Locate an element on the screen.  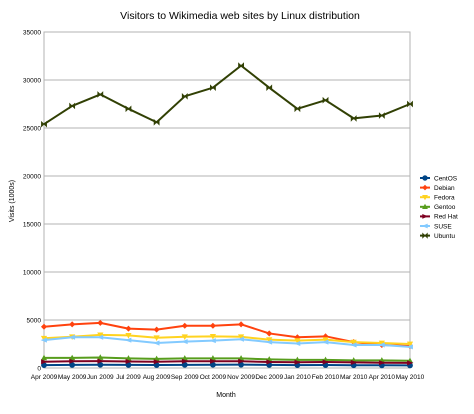
legend-item-ubuntu: Ubuntu is located at coordinates (437, 236).